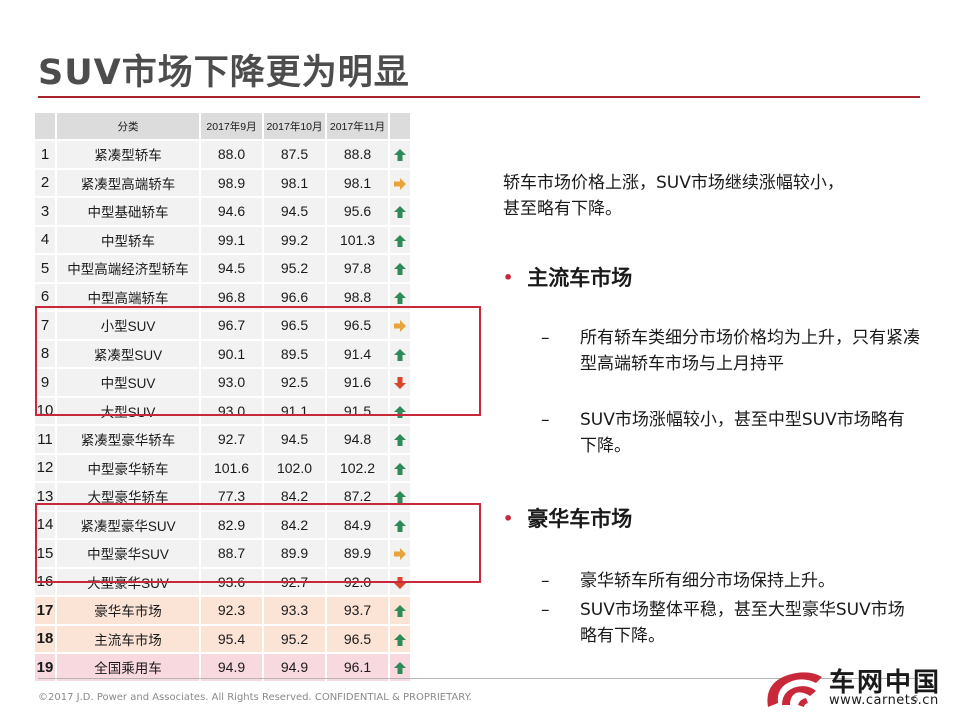 The height and width of the screenshot is (720, 960). I want to click on table-row: 1 紧凑型轿车 88.0 87.5 88.8, so click(222, 155).